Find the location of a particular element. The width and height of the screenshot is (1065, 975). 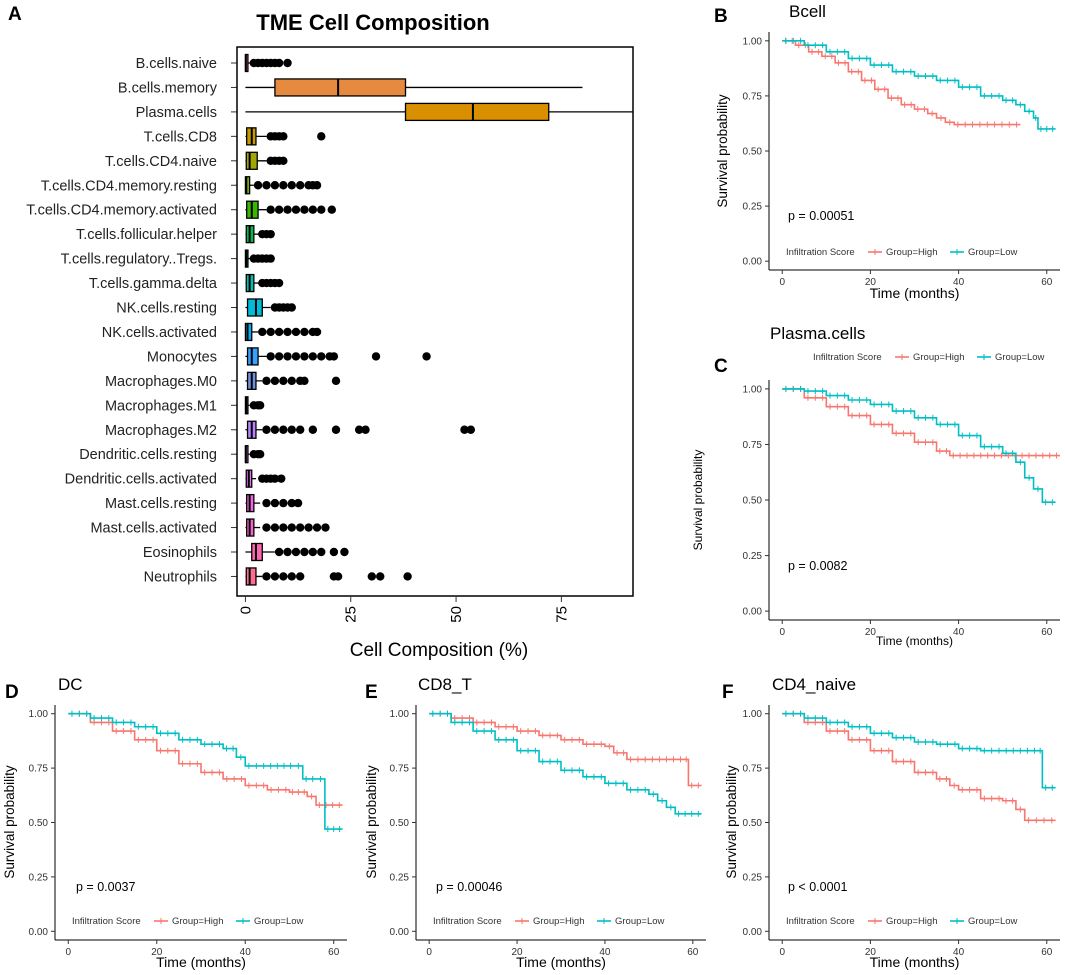

box-category-label: T.cells.gamma.delta is located at coordinates (153, 284).